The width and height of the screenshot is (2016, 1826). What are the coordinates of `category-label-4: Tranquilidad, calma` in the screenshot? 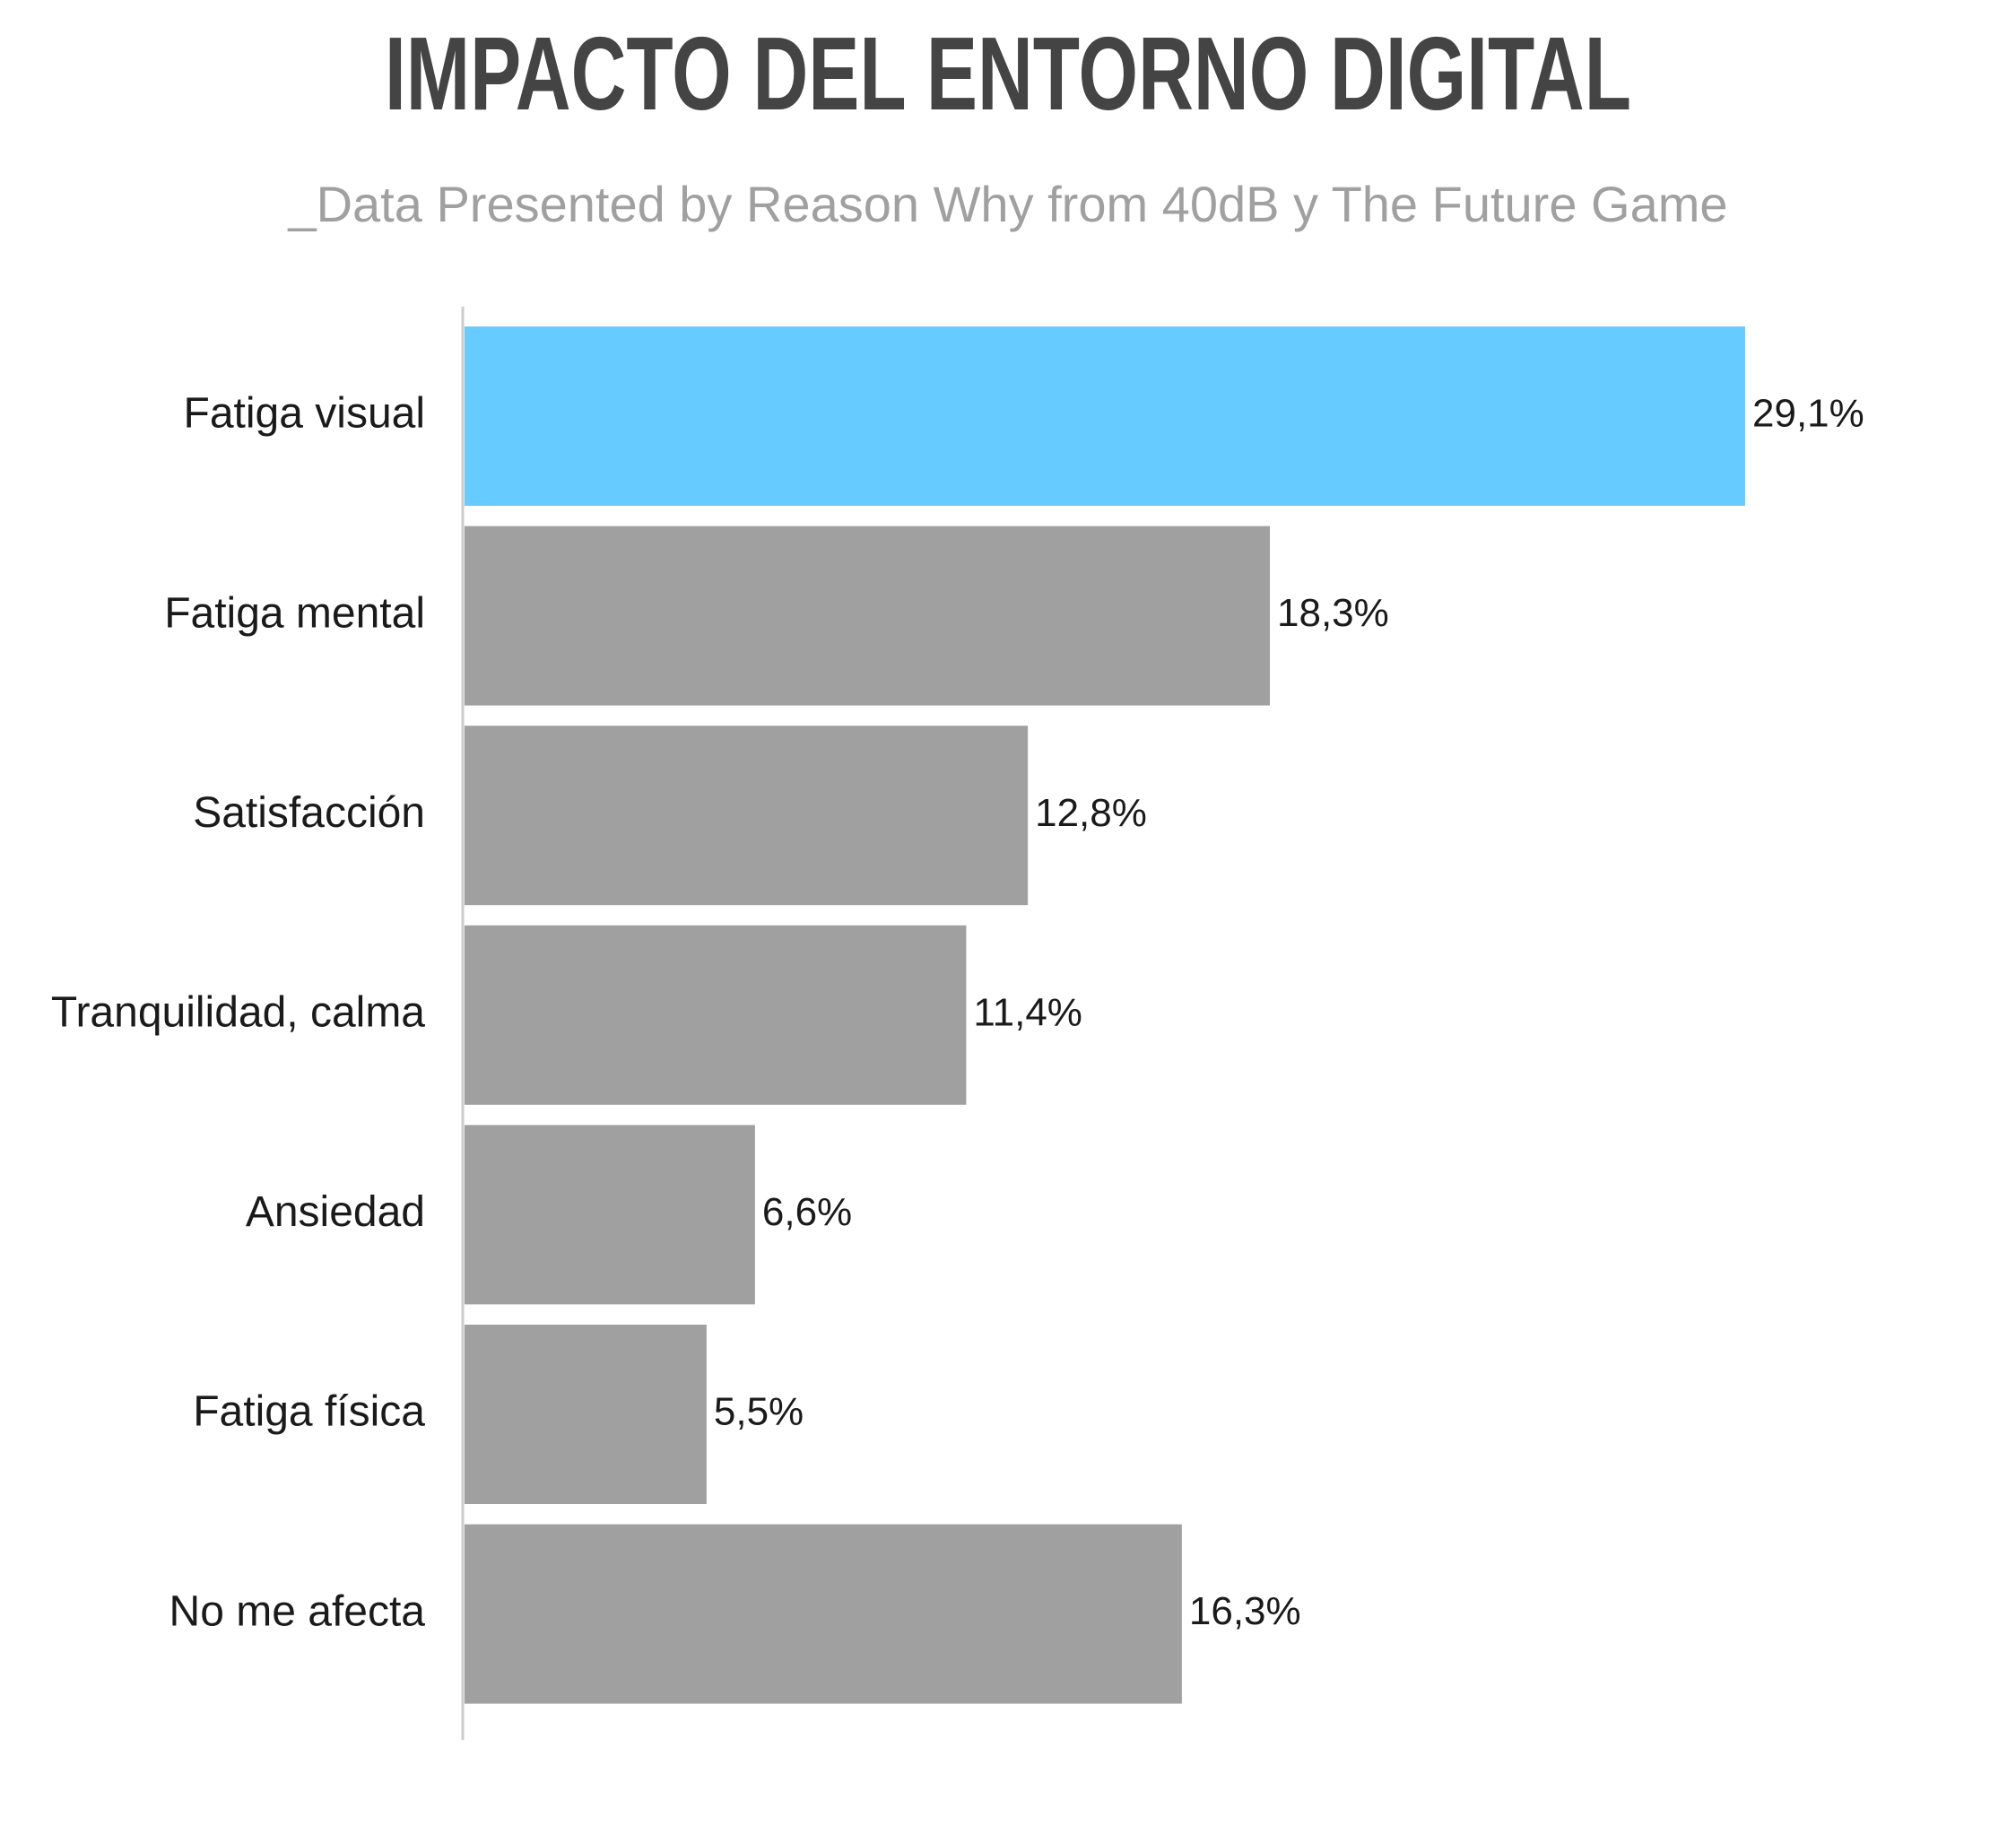 It's located at (238, 1012).